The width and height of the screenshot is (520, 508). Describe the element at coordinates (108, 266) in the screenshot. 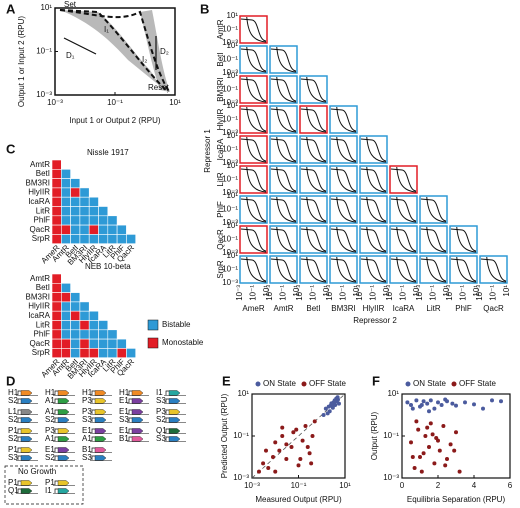

I see `heatmap-title: NEB 10-beta` at that location.